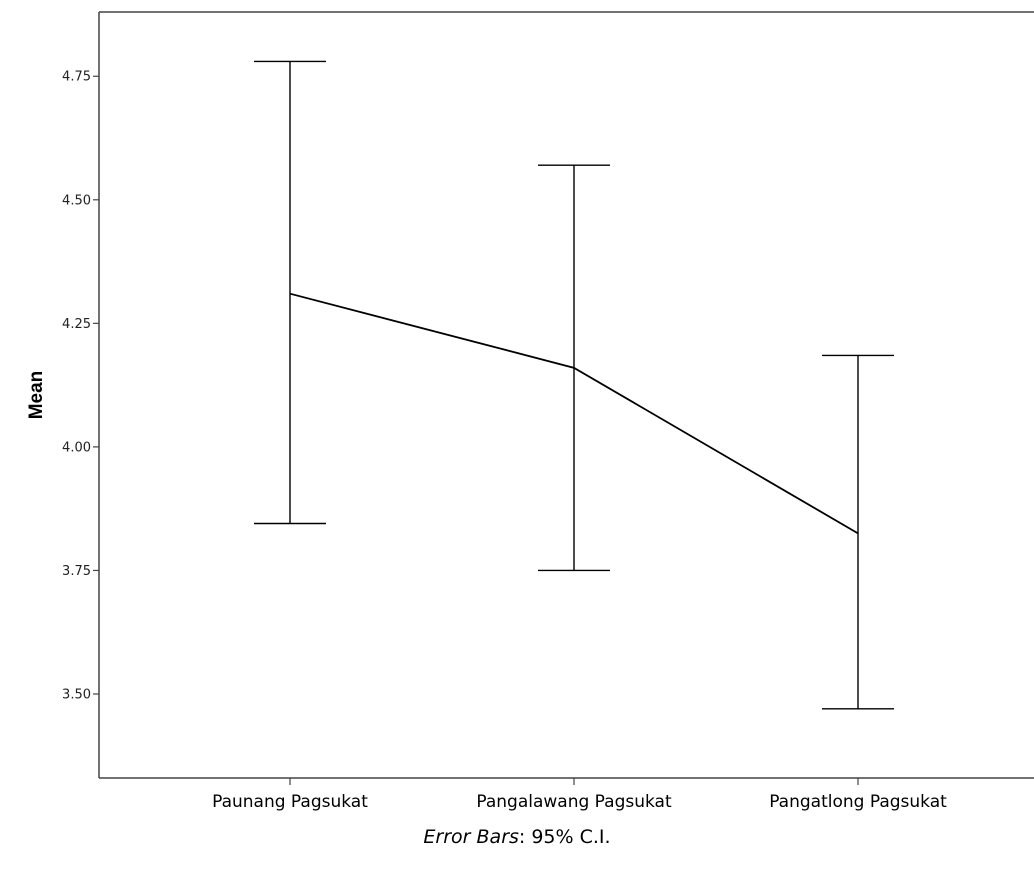 The width and height of the screenshot is (1034, 874). Describe the element at coordinates (565, 837) in the screenshot. I see `footnote-rest: : 95% C.I.` at that location.